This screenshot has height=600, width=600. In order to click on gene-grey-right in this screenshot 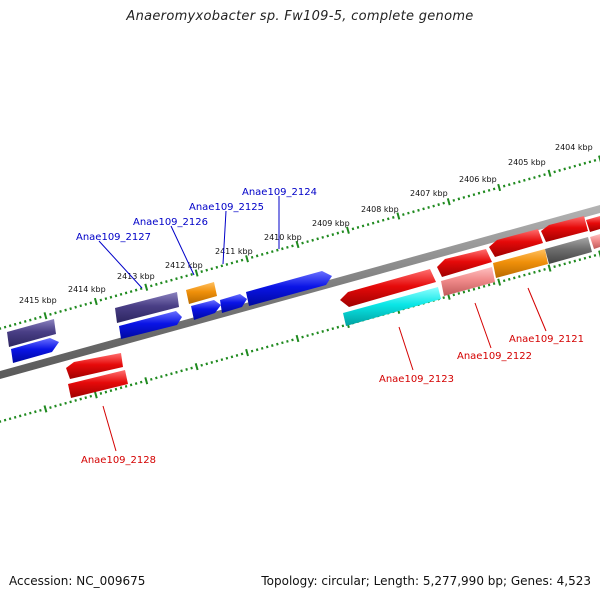, I will do `click(568, 250)`.